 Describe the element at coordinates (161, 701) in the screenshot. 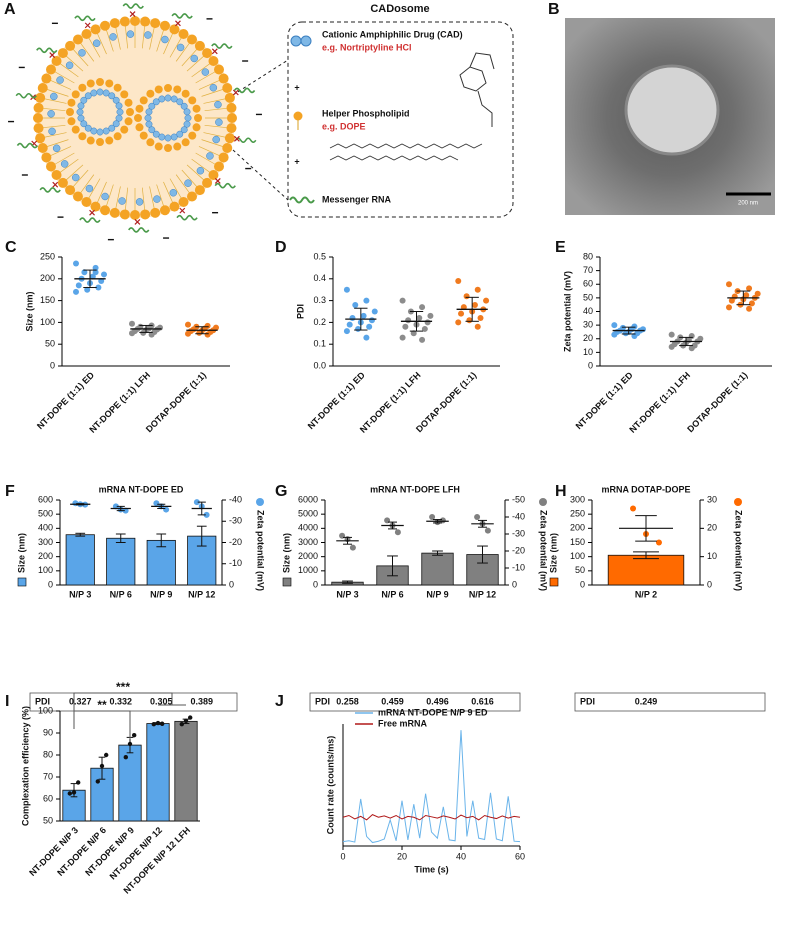

I see `table-cell: 0.305` at that location.